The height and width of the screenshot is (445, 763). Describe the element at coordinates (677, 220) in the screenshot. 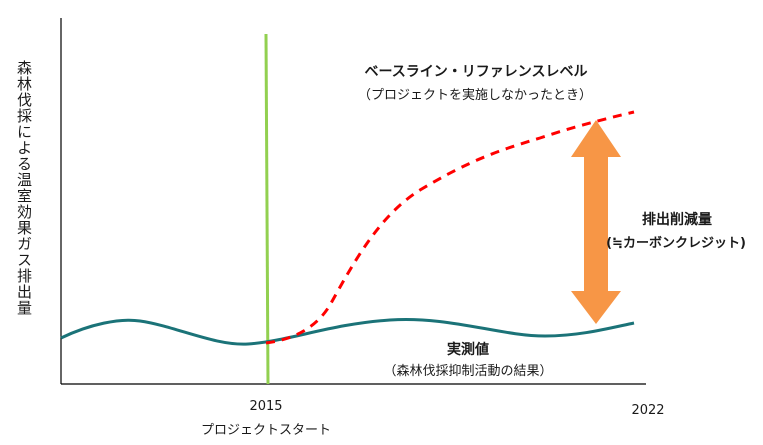

I see `reduction-title: 排出削減量` at that location.